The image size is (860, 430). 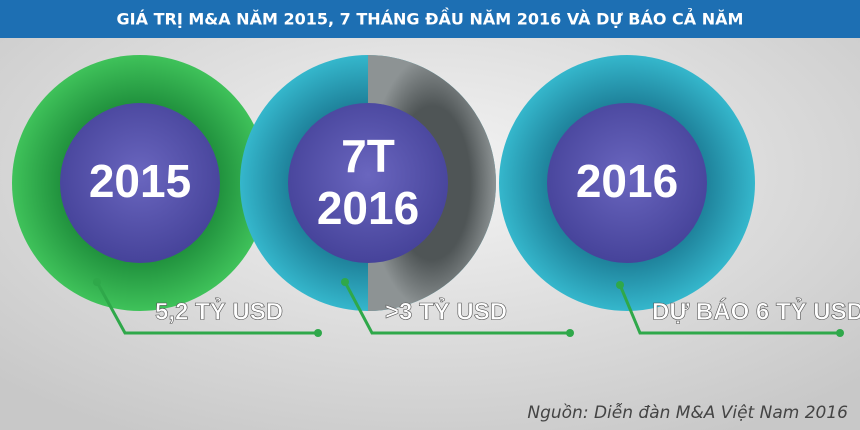 I want to click on source: Nguồn: Diễn đàn M&A Việt Nam 2016, so click(x=687, y=412).